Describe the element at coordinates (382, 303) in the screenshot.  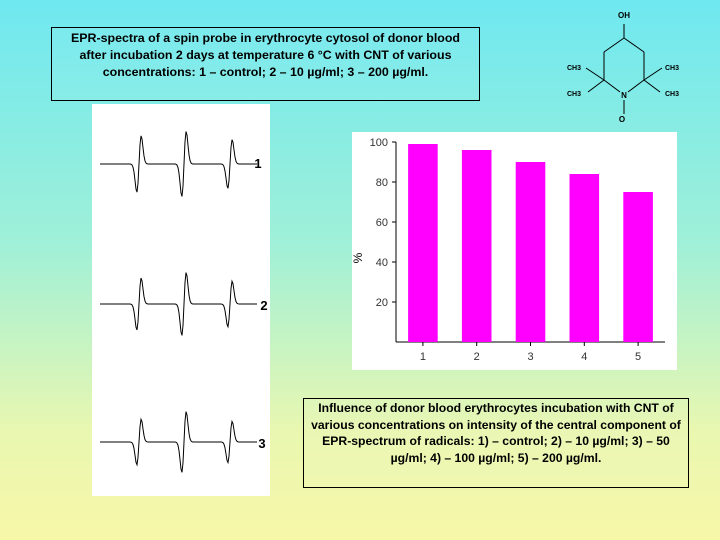
I see `y-tick-label: 20` at that location.